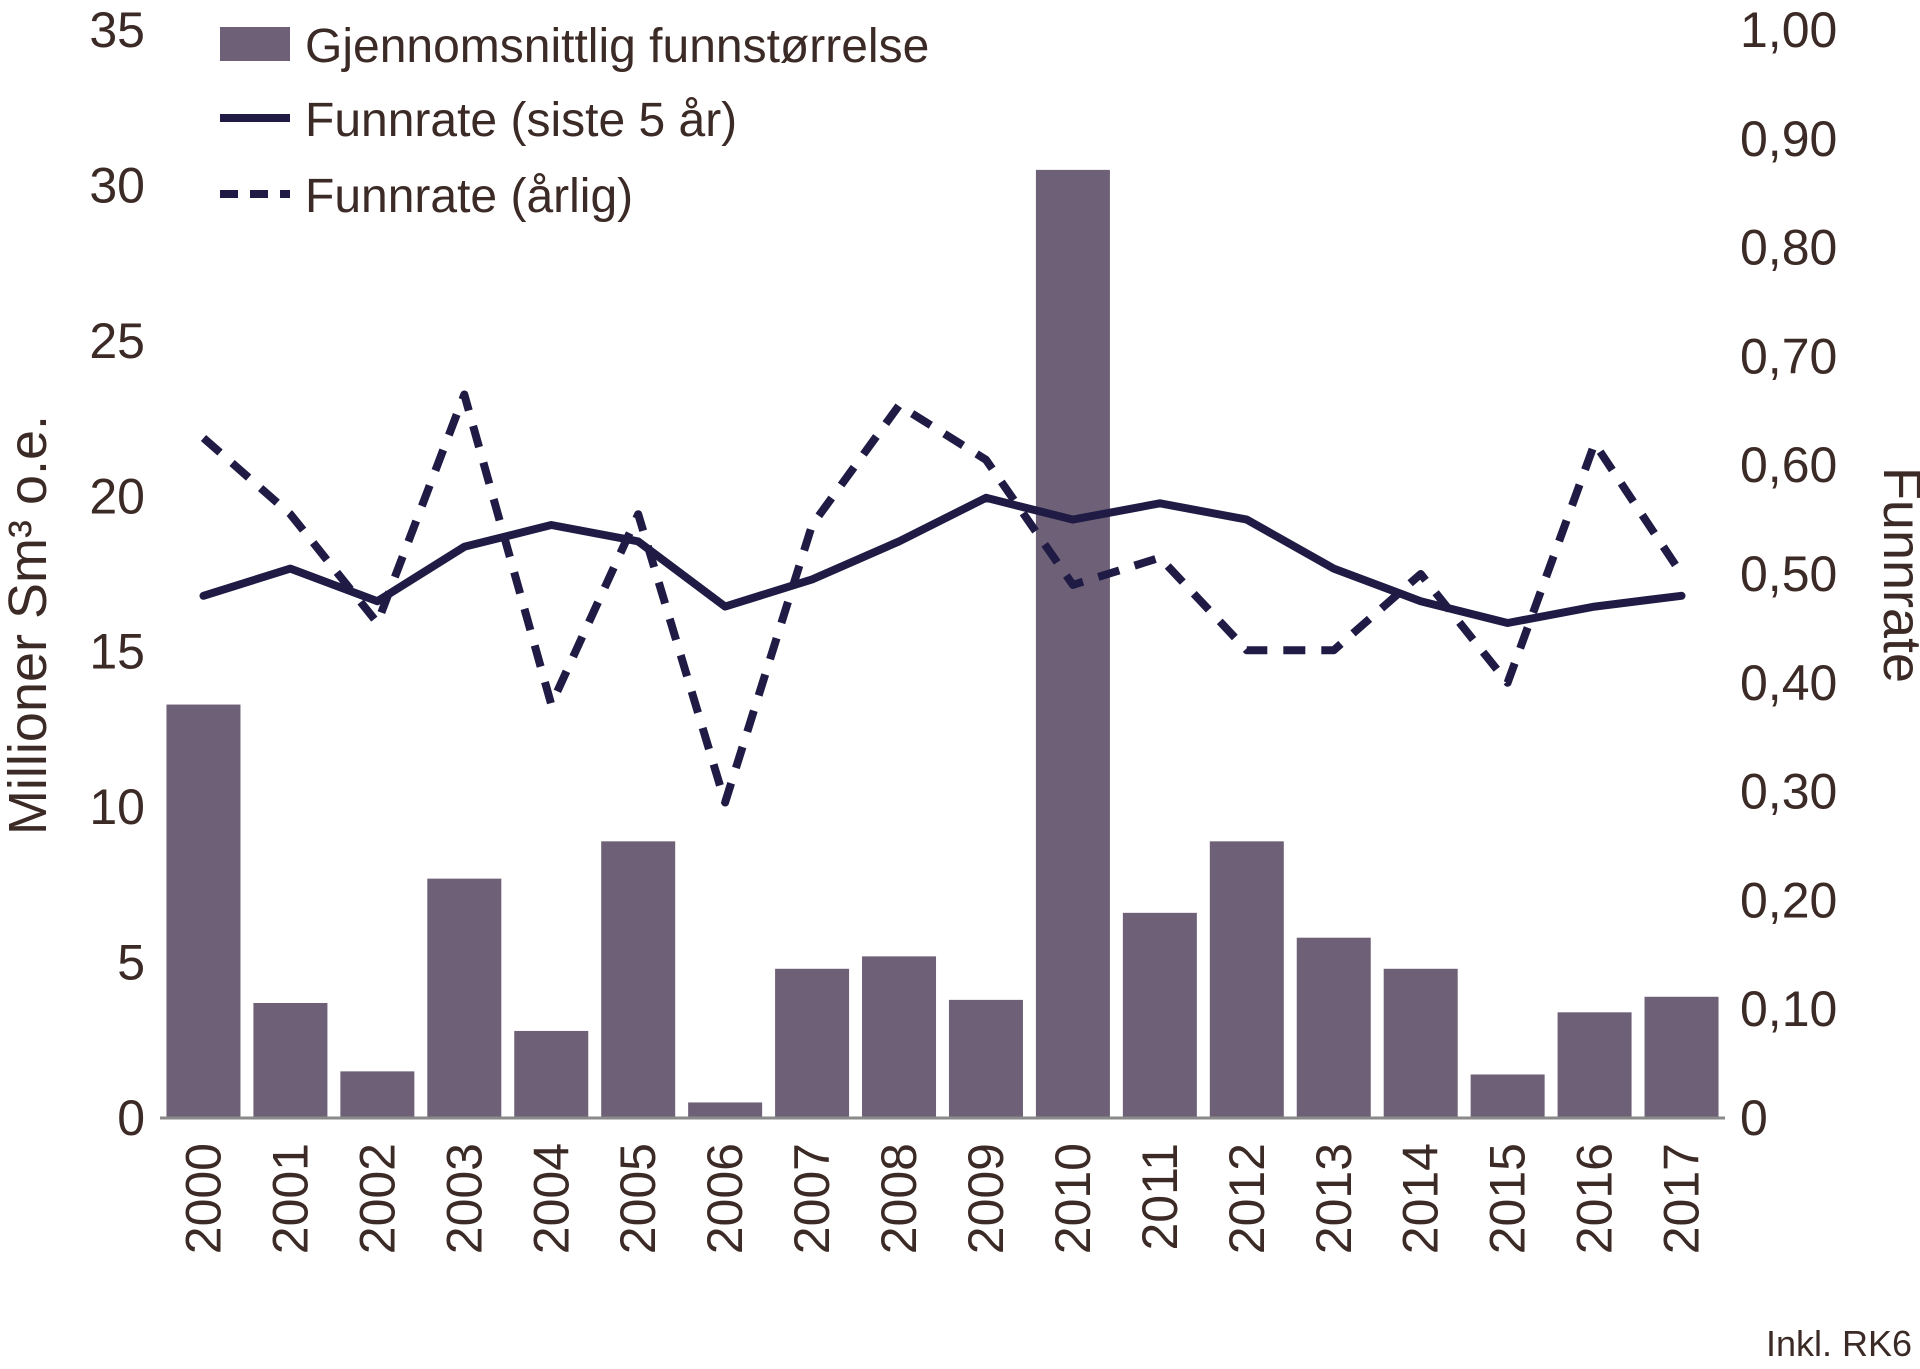 Image resolution: width=1920 pixels, height=1369 pixels. Describe the element at coordinates (117, 574) in the screenshot. I see `left-axis-ticks: 0 5 10 15 20 25 30 35` at that location.